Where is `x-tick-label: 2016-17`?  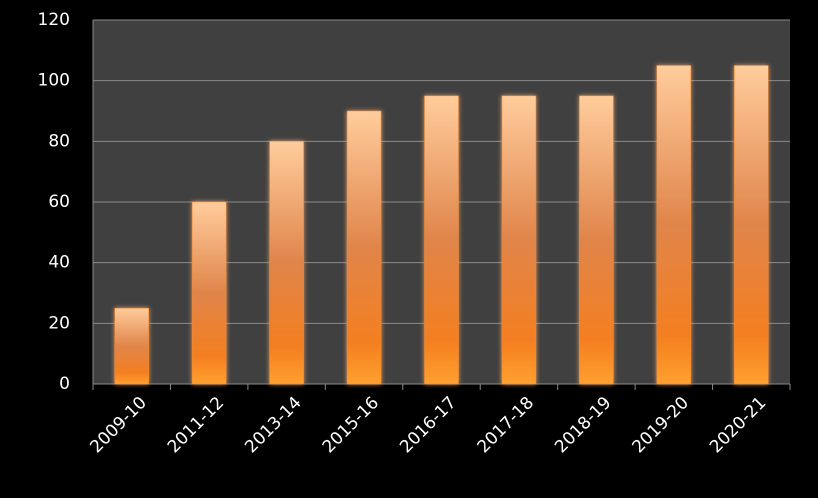
x-tick-label: 2016-17 is located at coordinates (428, 425).